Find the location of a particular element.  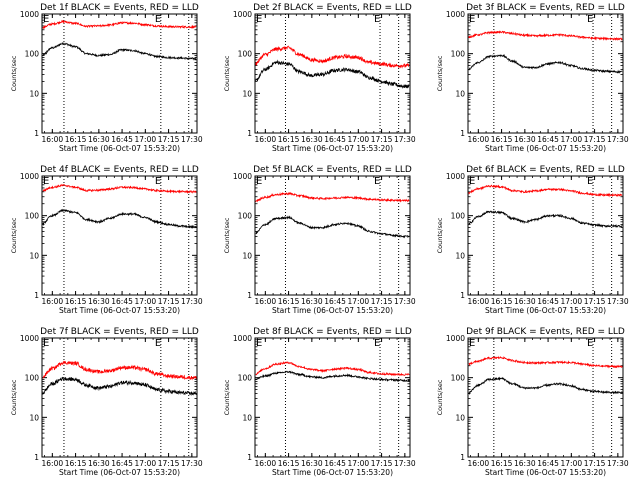

panel-title: Det 5f BLACK = Events, RED = LLD is located at coordinates (332, 170).